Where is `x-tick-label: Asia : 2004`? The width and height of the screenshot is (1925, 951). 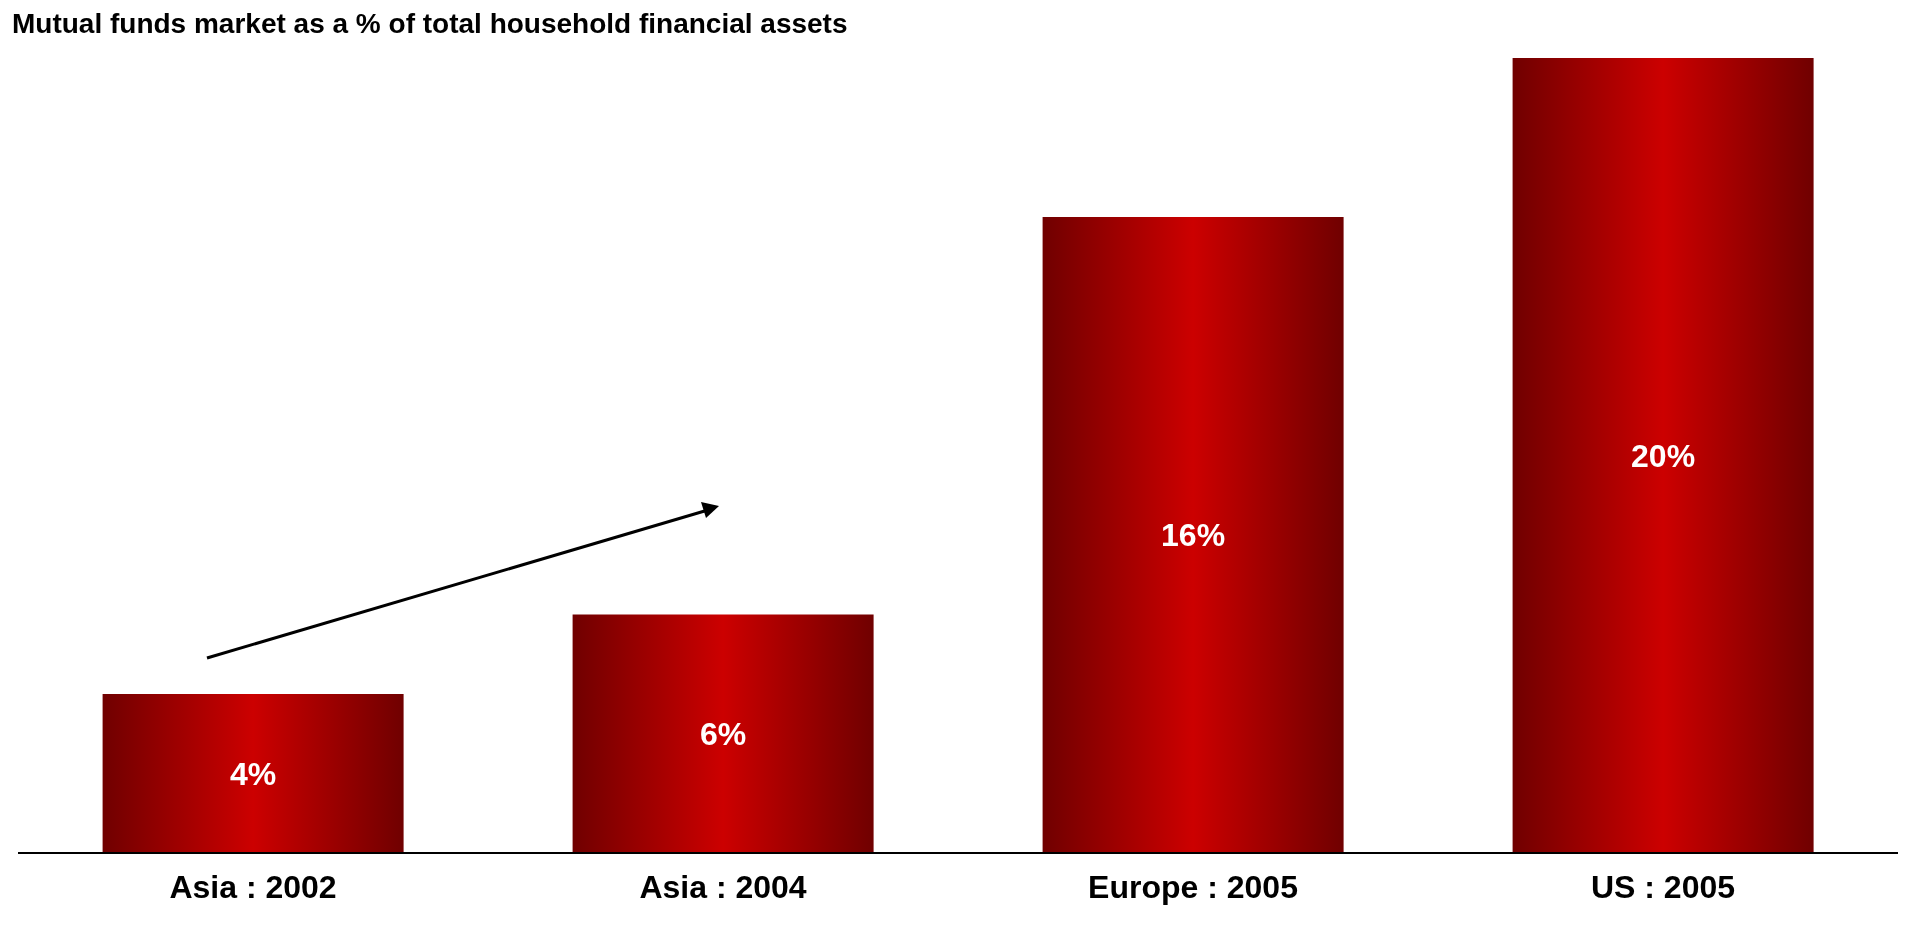 x-tick-label: Asia : 2004 is located at coordinates (723, 886).